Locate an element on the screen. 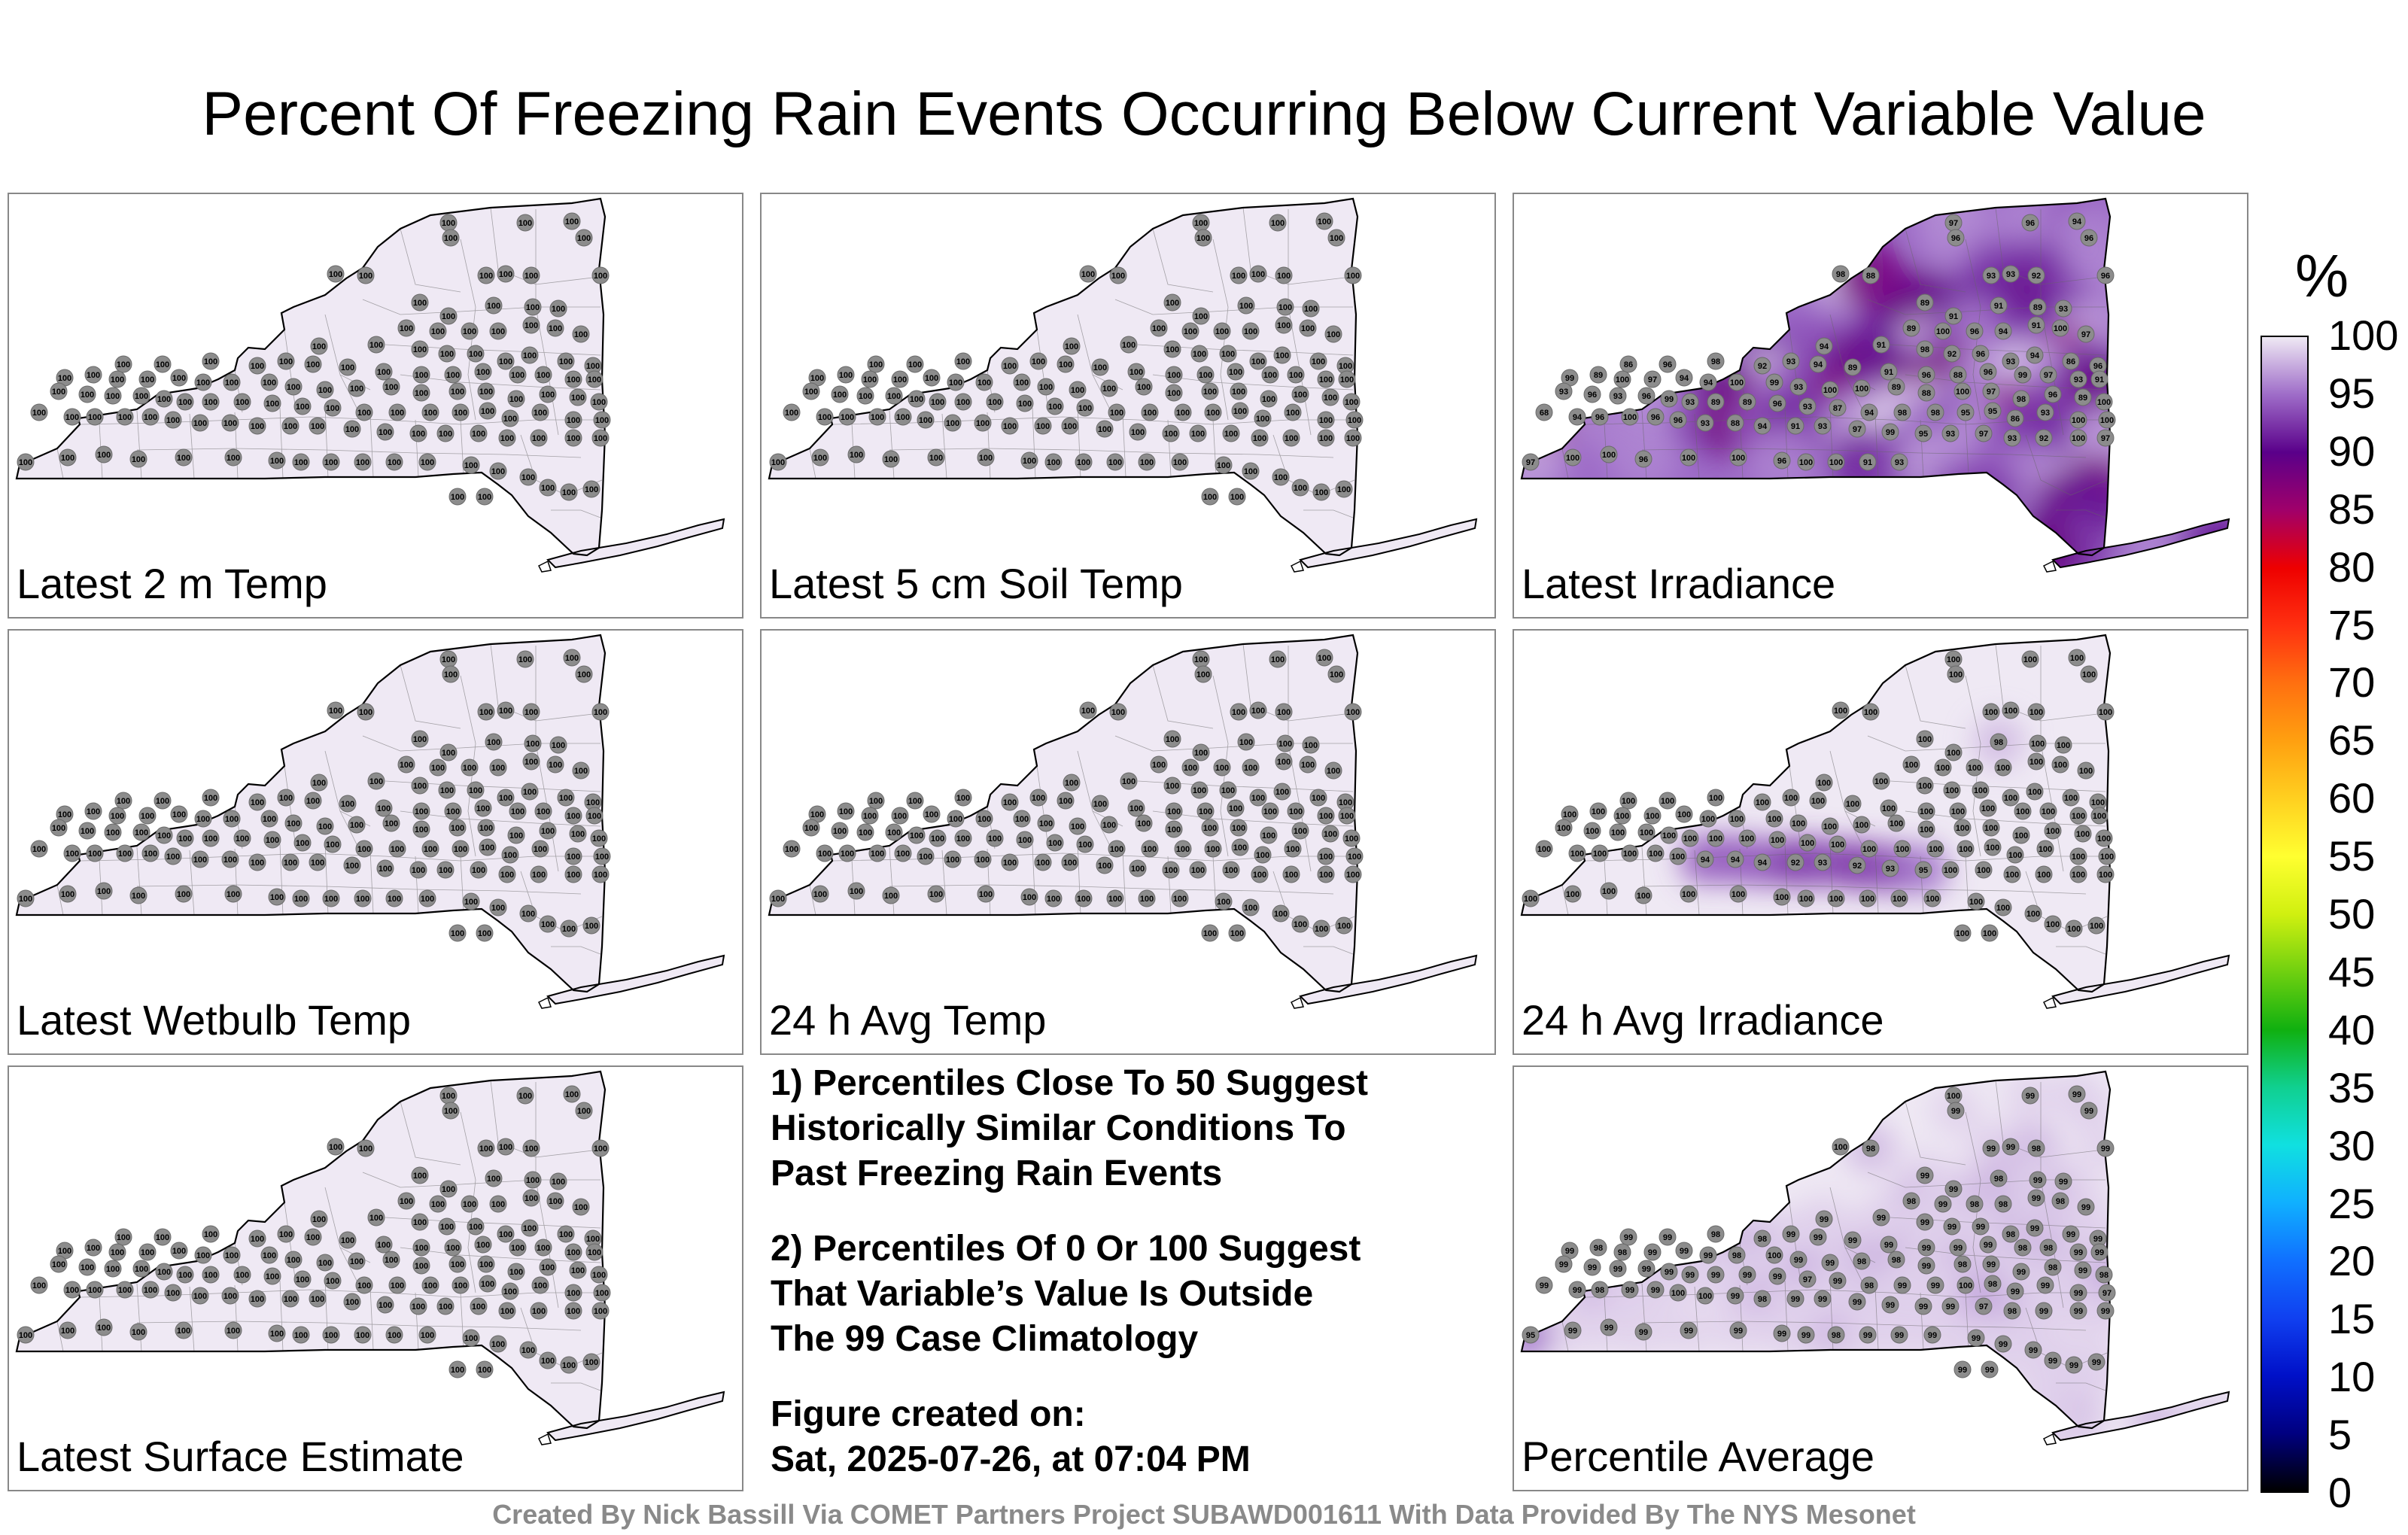 The height and width of the screenshot is (1535, 2408). long-island-outline is located at coordinates (635, 1416).